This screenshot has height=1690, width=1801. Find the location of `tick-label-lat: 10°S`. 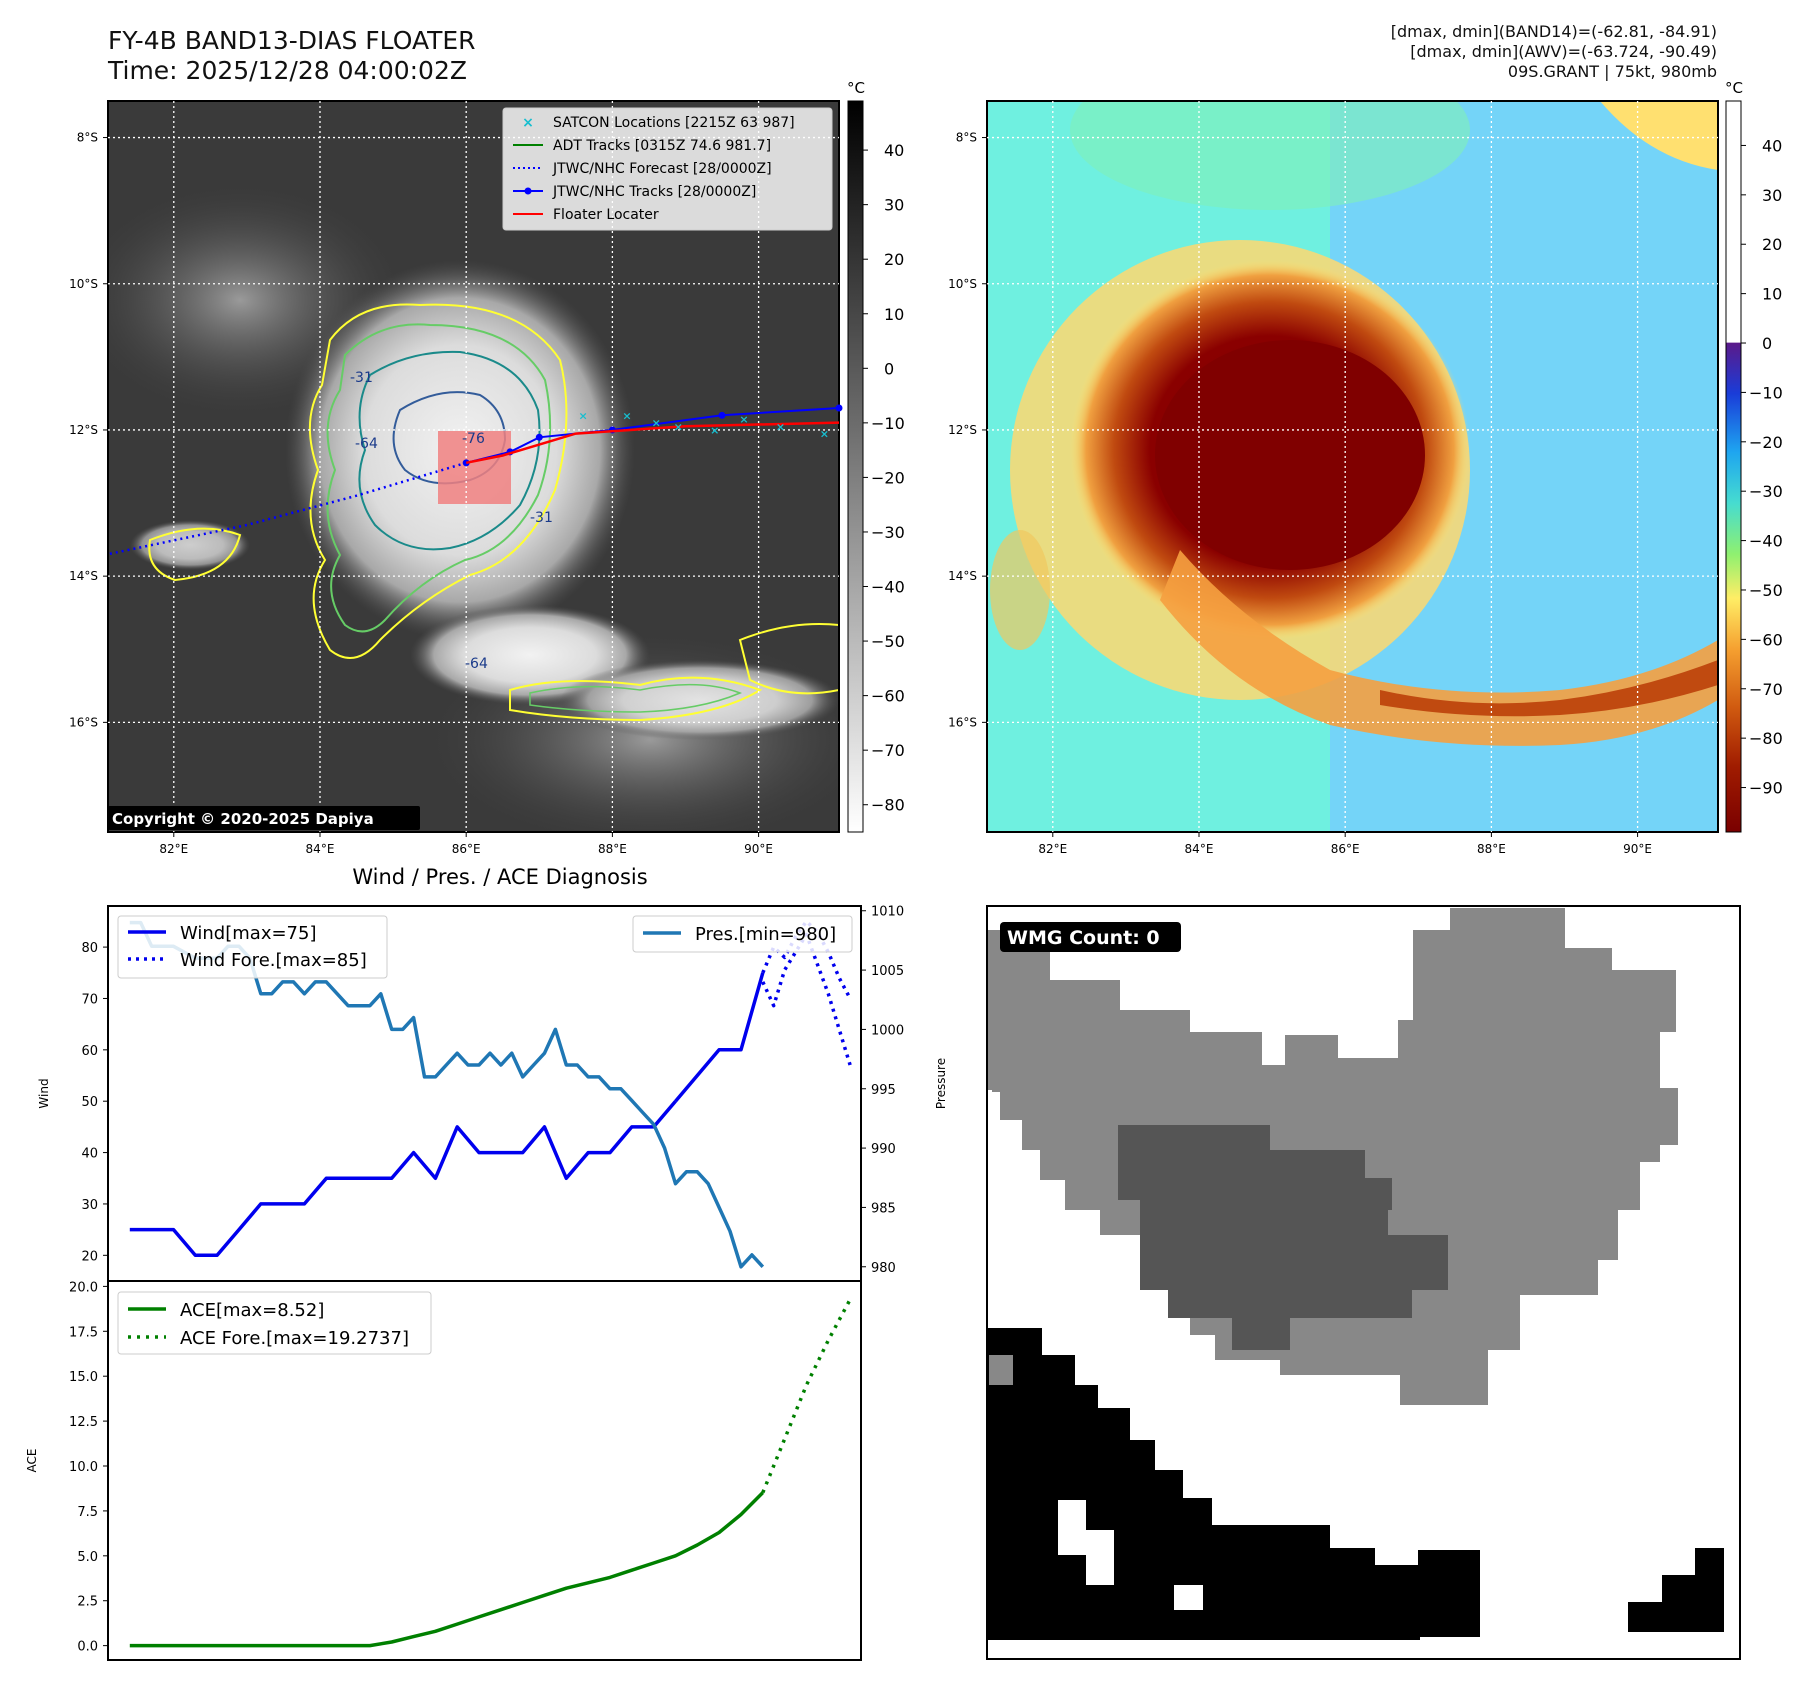

tick-label-lat: 10°S is located at coordinates (962, 284).